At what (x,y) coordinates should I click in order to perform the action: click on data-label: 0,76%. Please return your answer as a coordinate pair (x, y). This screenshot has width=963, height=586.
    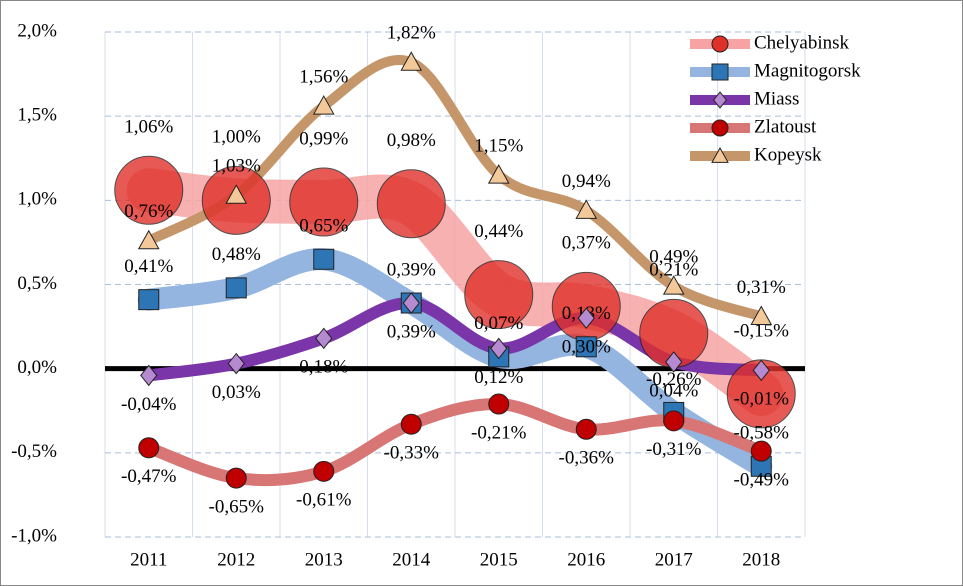
    Looking at the image, I should click on (148, 211).